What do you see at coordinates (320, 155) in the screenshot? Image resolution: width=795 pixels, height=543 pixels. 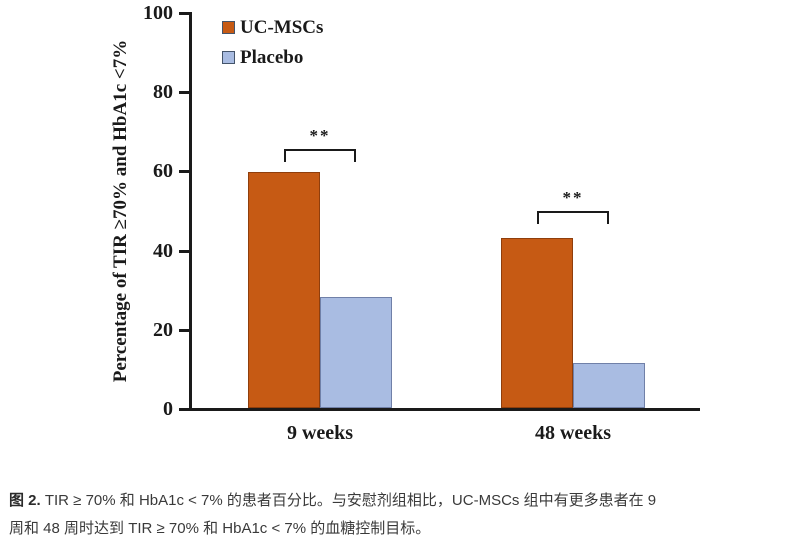 I see `significance-bracket-9-weeks` at bounding box center [320, 155].